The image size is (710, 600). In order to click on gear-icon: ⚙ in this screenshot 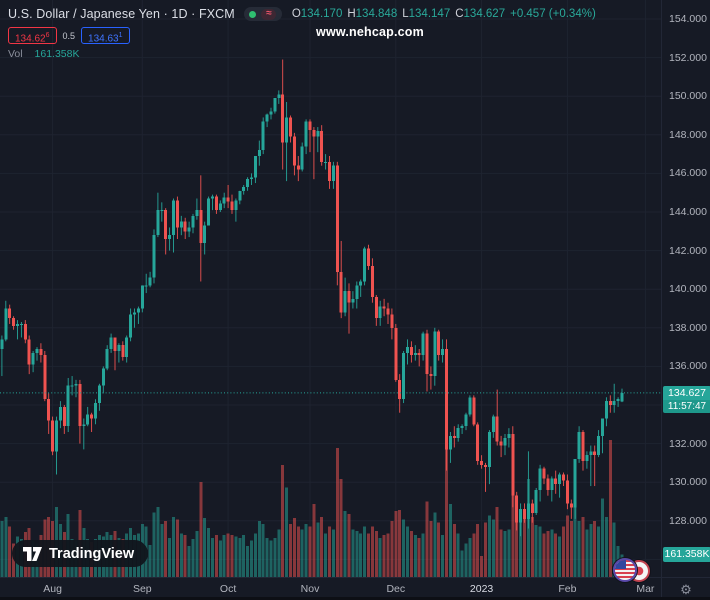, I will do `click(686, 589)`.